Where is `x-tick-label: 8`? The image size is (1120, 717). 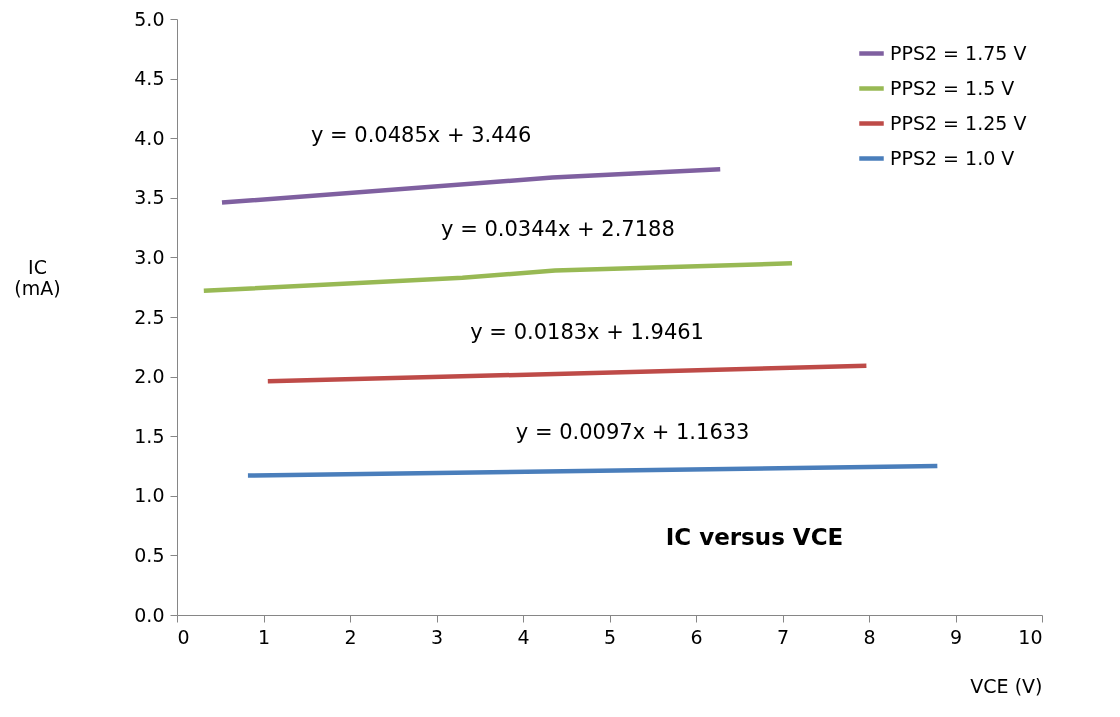
x-tick-label: 8 is located at coordinates (869, 636).